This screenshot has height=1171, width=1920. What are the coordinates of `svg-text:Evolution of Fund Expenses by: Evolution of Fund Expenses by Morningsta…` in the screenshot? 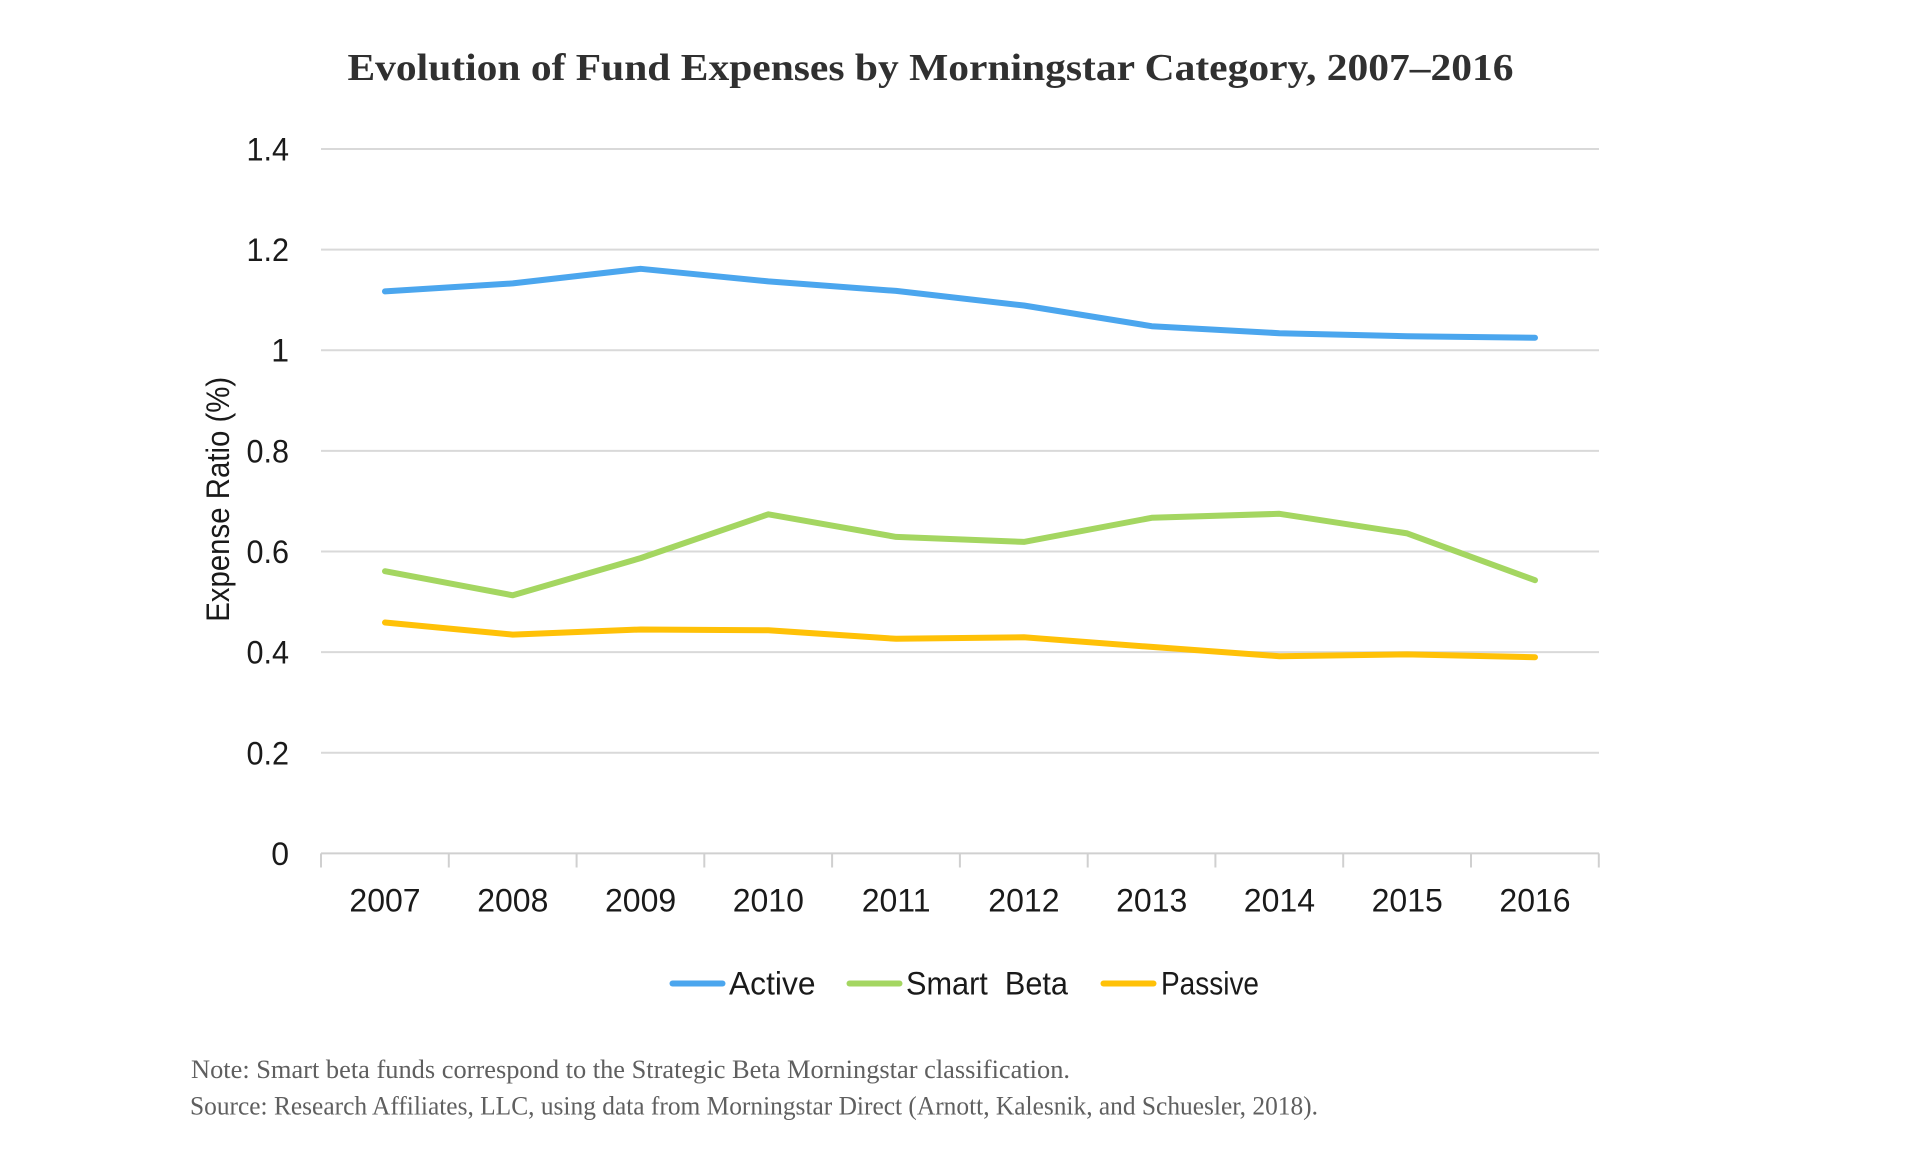 It's located at (931, 68).